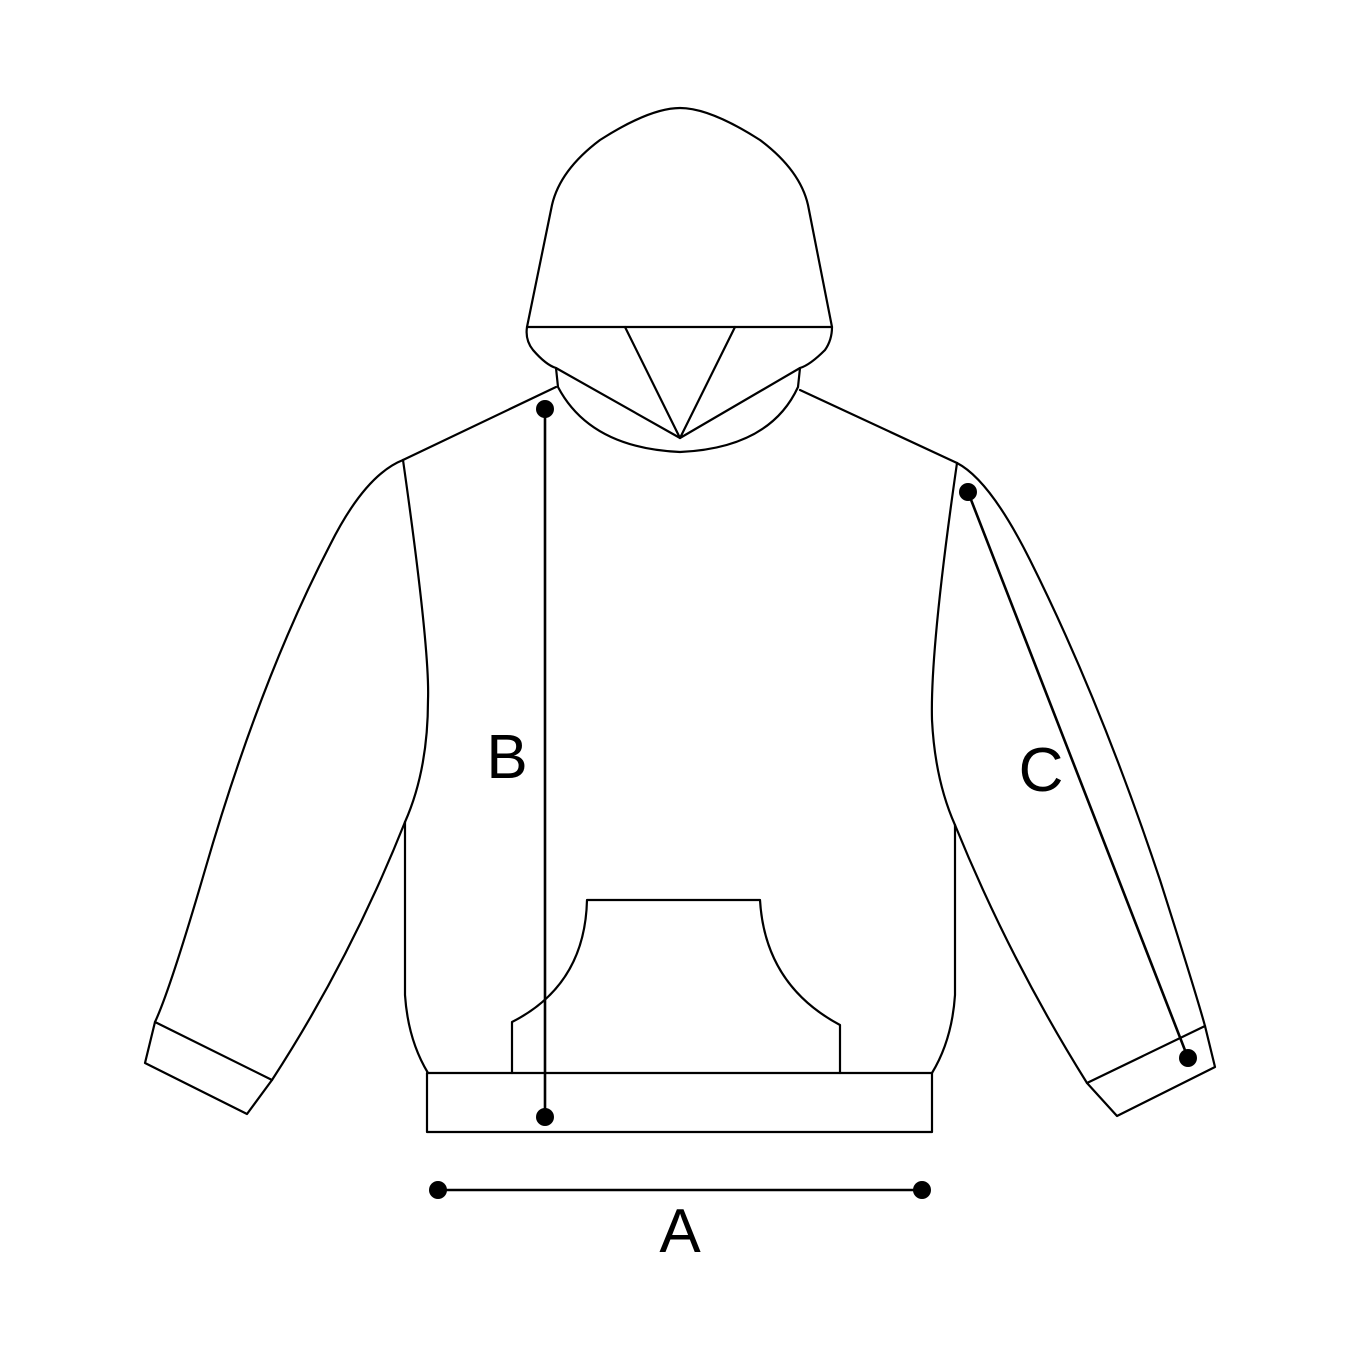 Image resolution: width=1362 pixels, height=1361 pixels. I want to click on measure-point-b-start, so click(545, 409).